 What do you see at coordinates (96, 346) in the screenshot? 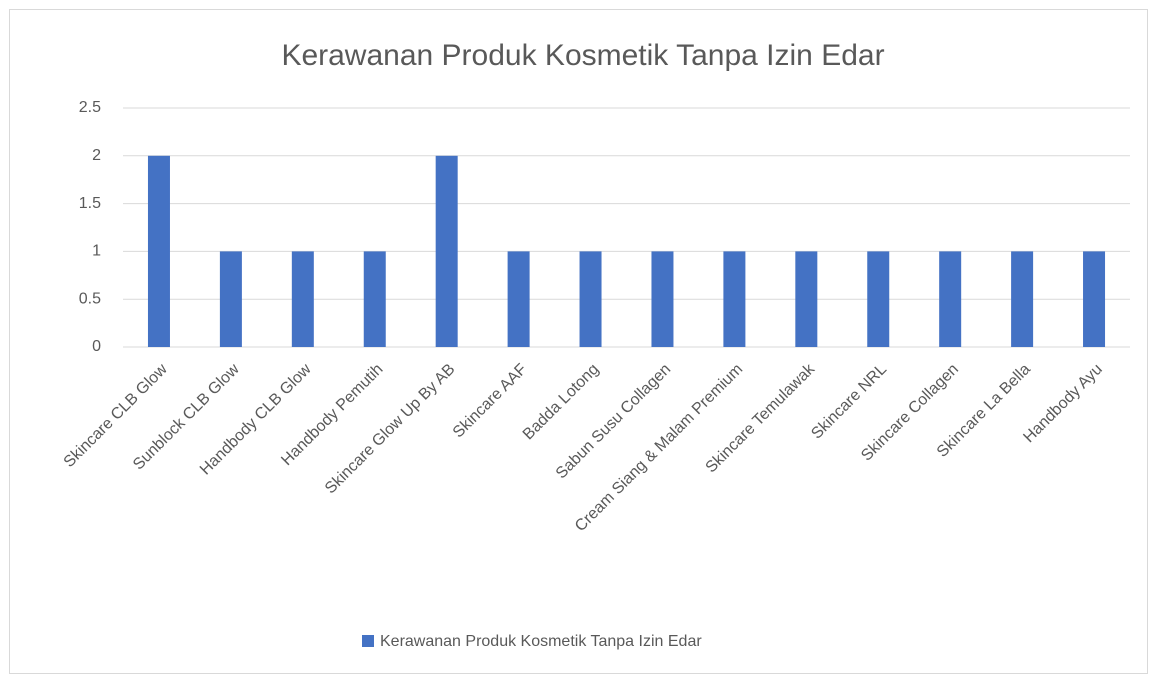
I see `y-tick-label: 0` at bounding box center [96, 346].